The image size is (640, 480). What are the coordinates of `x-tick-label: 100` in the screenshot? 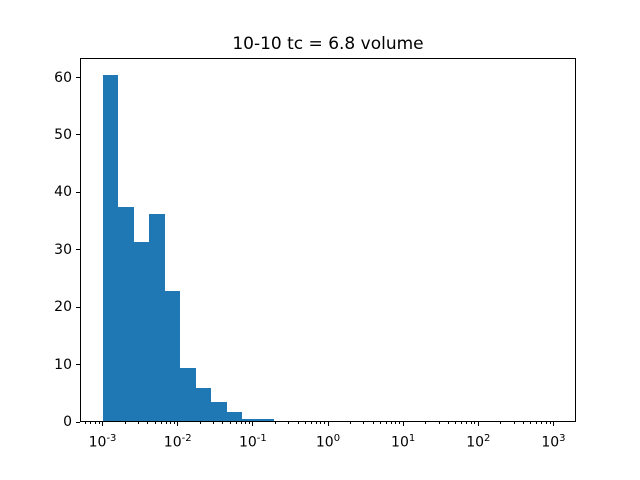 It's located at (328, 442).